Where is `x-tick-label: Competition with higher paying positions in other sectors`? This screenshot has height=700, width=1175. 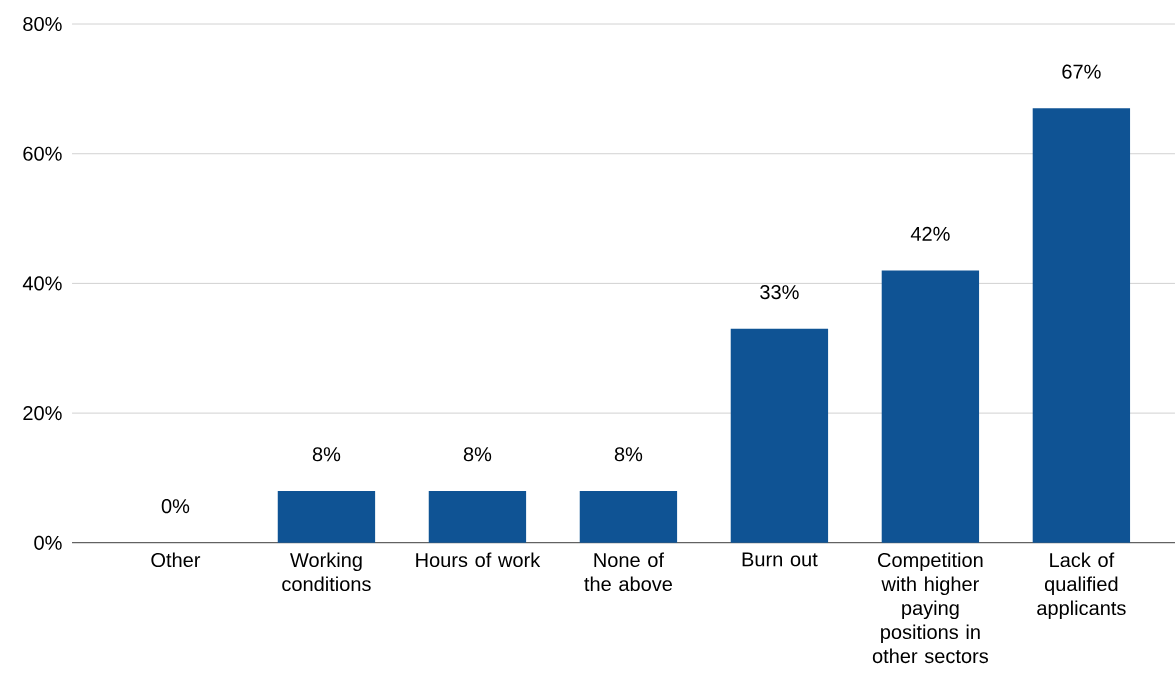
x-tick-label: Competition with higher paying positions in other sectors is located at coordinates (930, 608).